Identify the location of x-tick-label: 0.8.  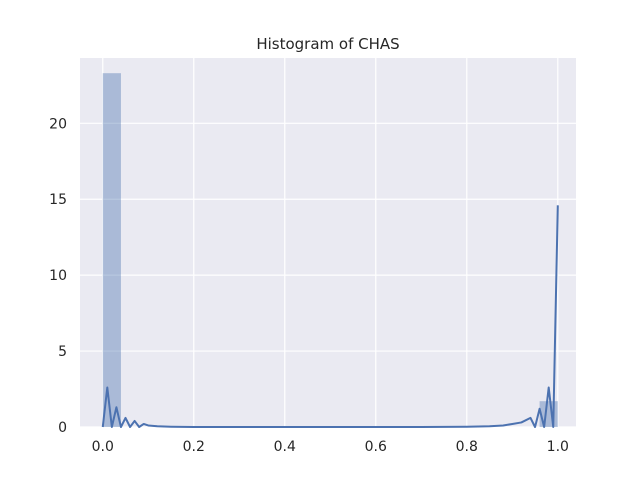
(467, 447).